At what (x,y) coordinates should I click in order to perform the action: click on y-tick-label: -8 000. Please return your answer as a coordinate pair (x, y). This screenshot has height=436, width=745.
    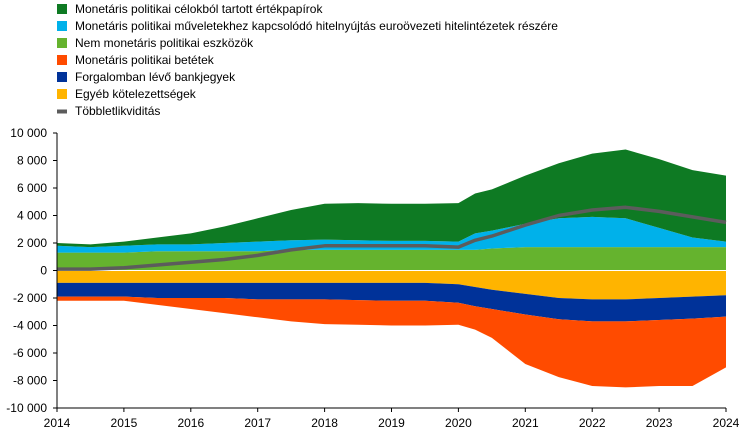
    Looking at the image, I should click on (30, 381).